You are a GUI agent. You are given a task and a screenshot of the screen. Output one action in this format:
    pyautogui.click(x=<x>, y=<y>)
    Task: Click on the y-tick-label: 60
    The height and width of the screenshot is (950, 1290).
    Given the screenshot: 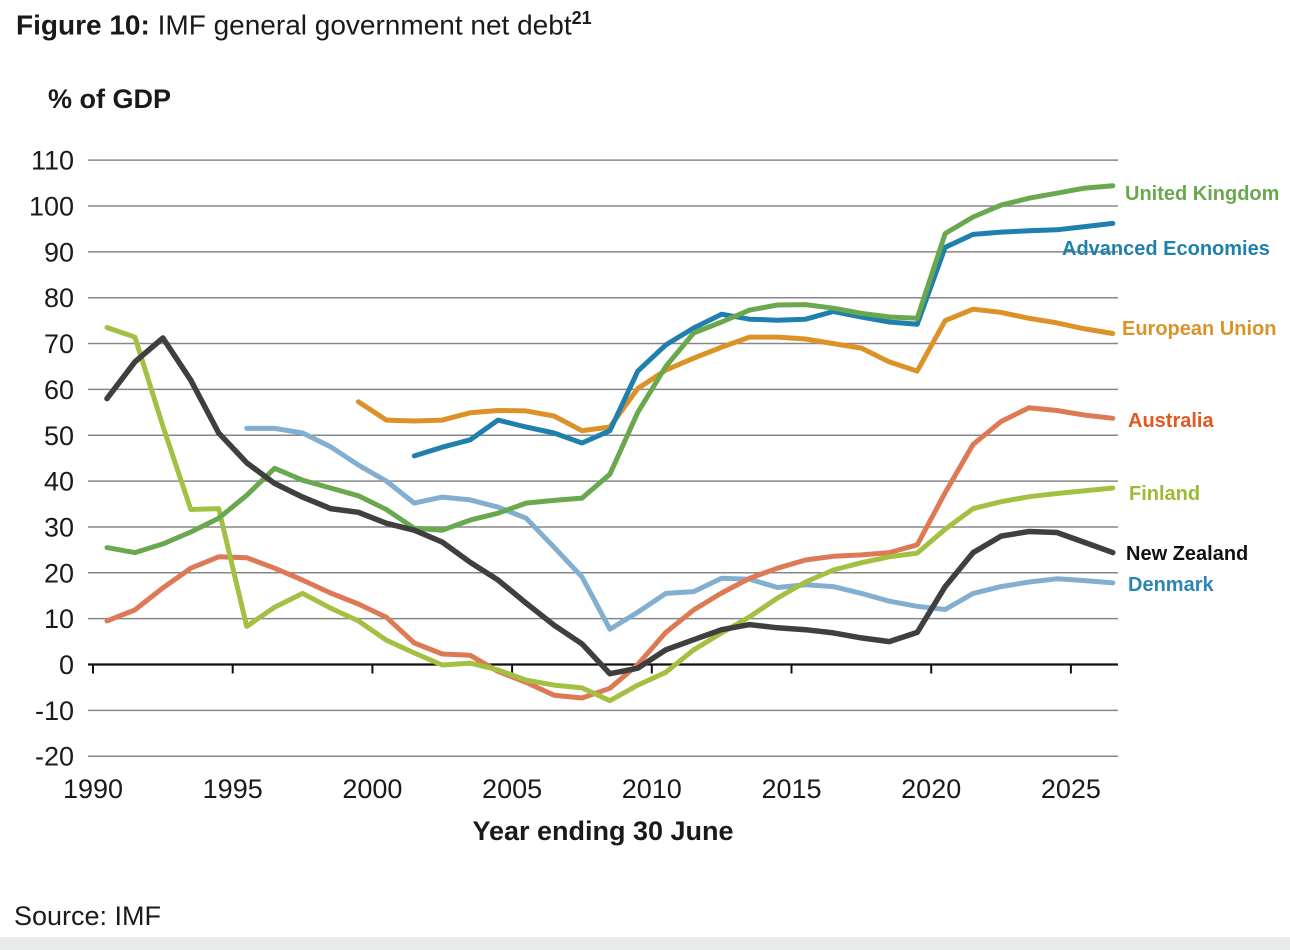 What is the action you would take?
    pyautogui.click(x=59, y=390)
    